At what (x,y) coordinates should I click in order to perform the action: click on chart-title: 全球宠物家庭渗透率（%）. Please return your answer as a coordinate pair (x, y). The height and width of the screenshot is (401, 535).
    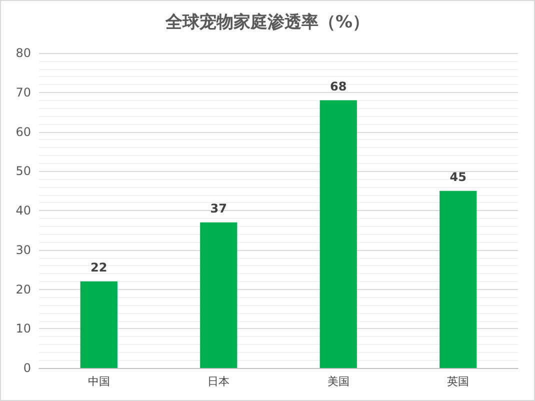
    Looking at the image, I should click on (267, 22).